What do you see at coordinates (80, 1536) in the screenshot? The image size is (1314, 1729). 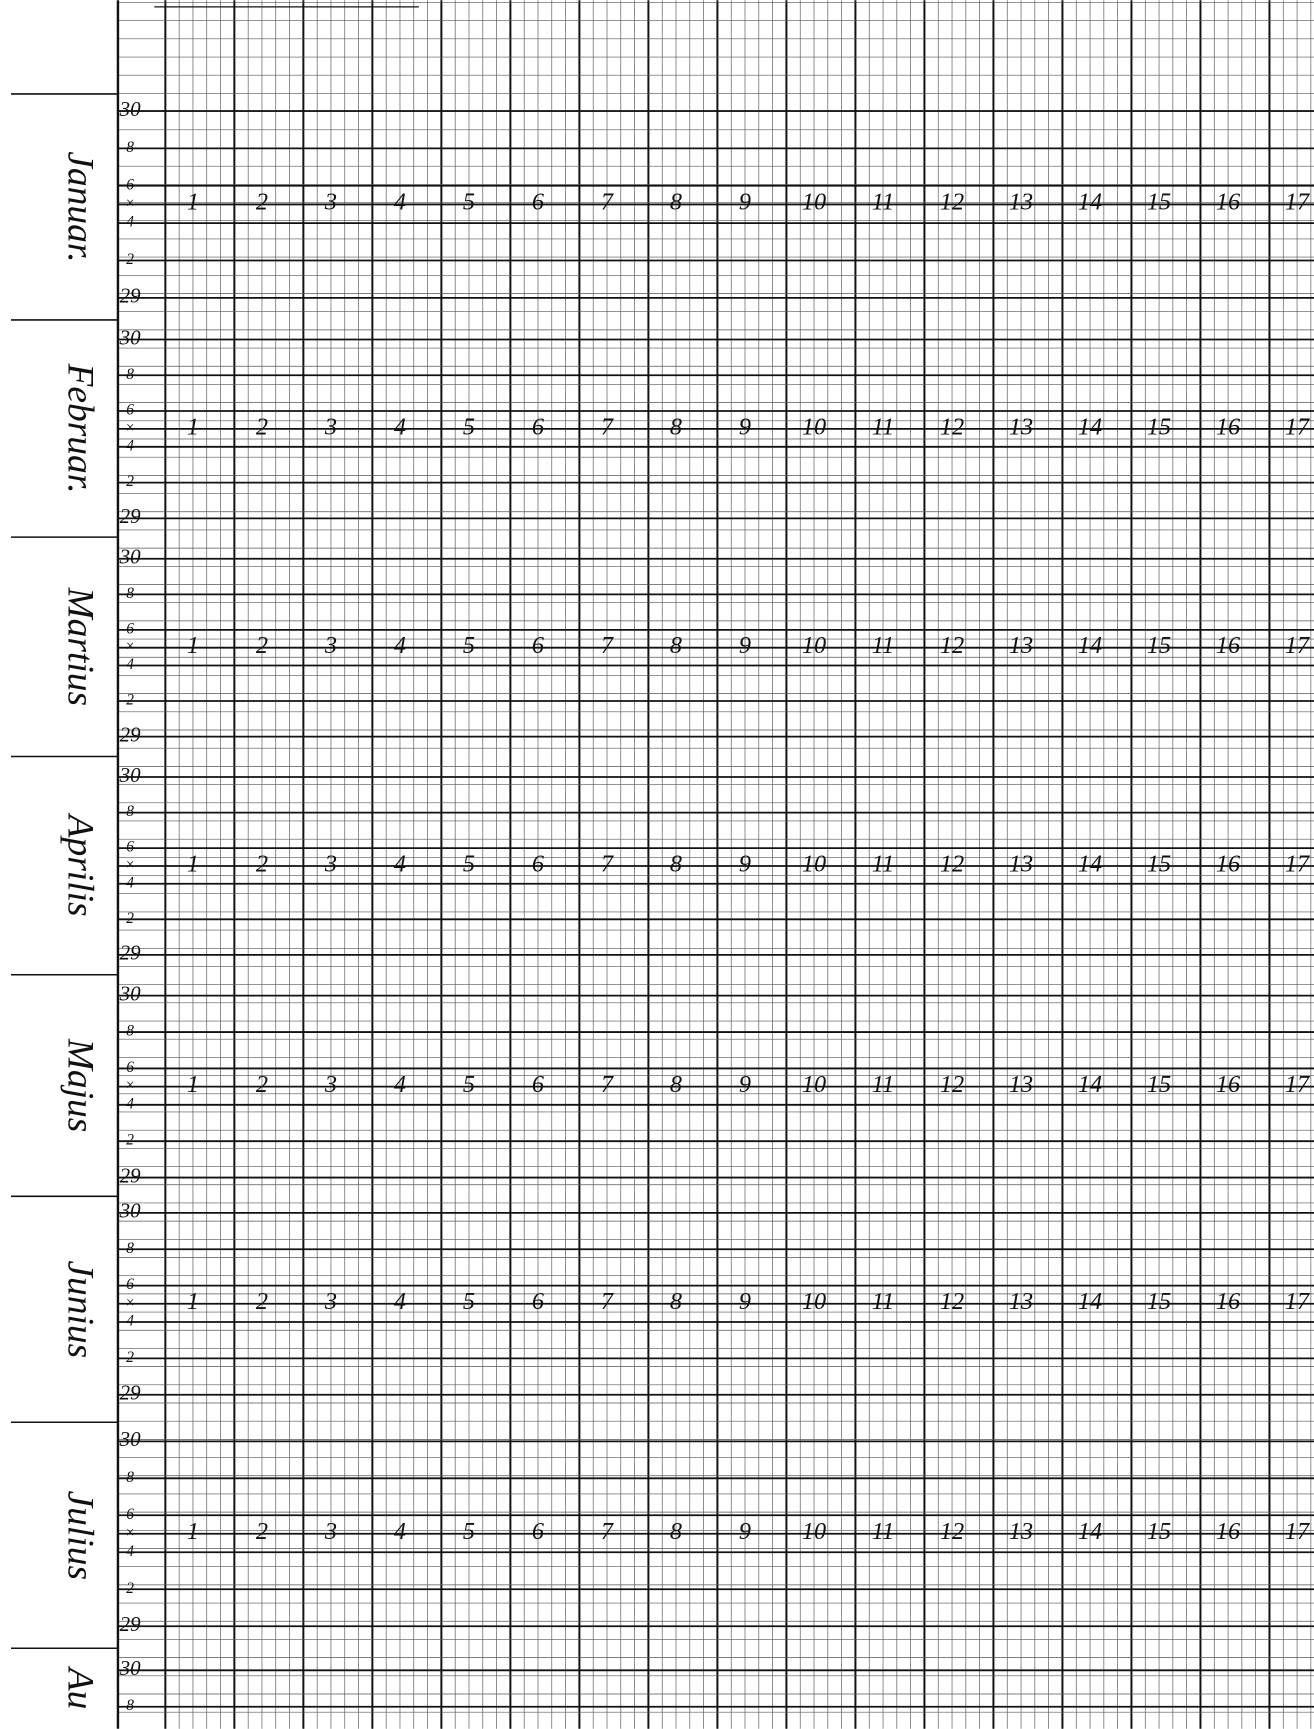 I see `month-title: Julius` at bounding box center [80, 1536].